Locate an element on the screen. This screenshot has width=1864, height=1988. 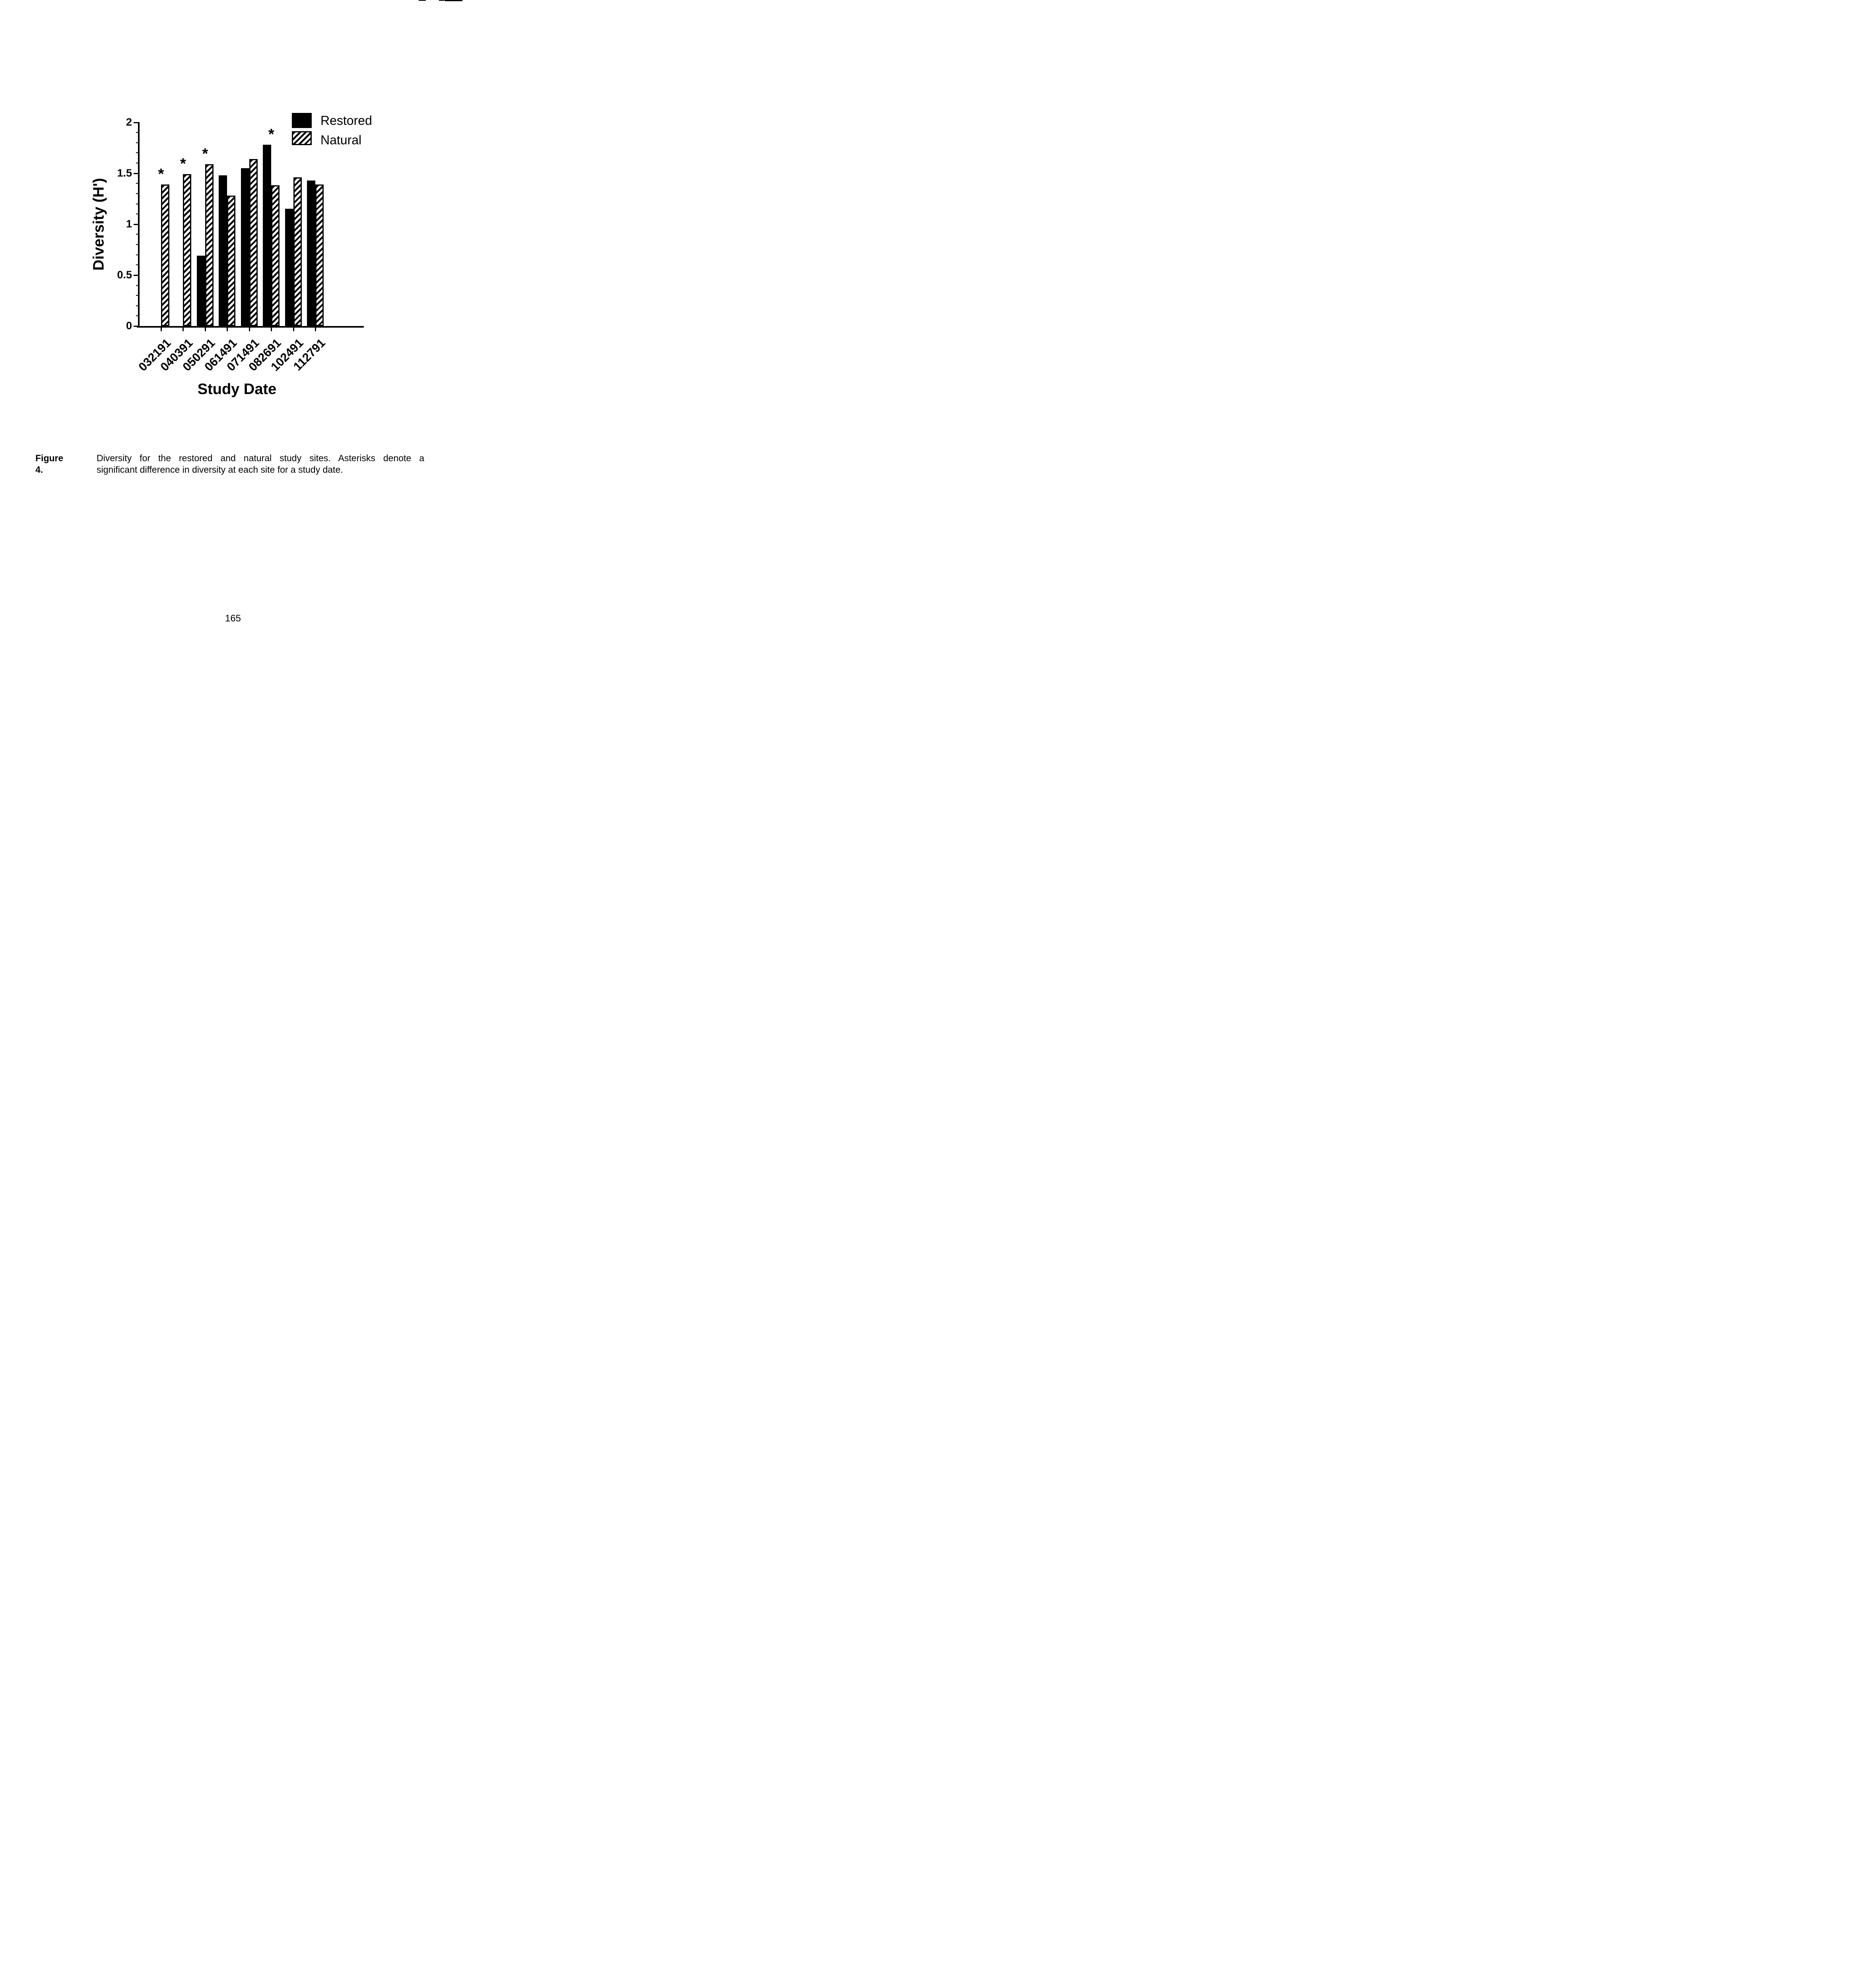
y-axis-line is located at coordinates (139, 225).